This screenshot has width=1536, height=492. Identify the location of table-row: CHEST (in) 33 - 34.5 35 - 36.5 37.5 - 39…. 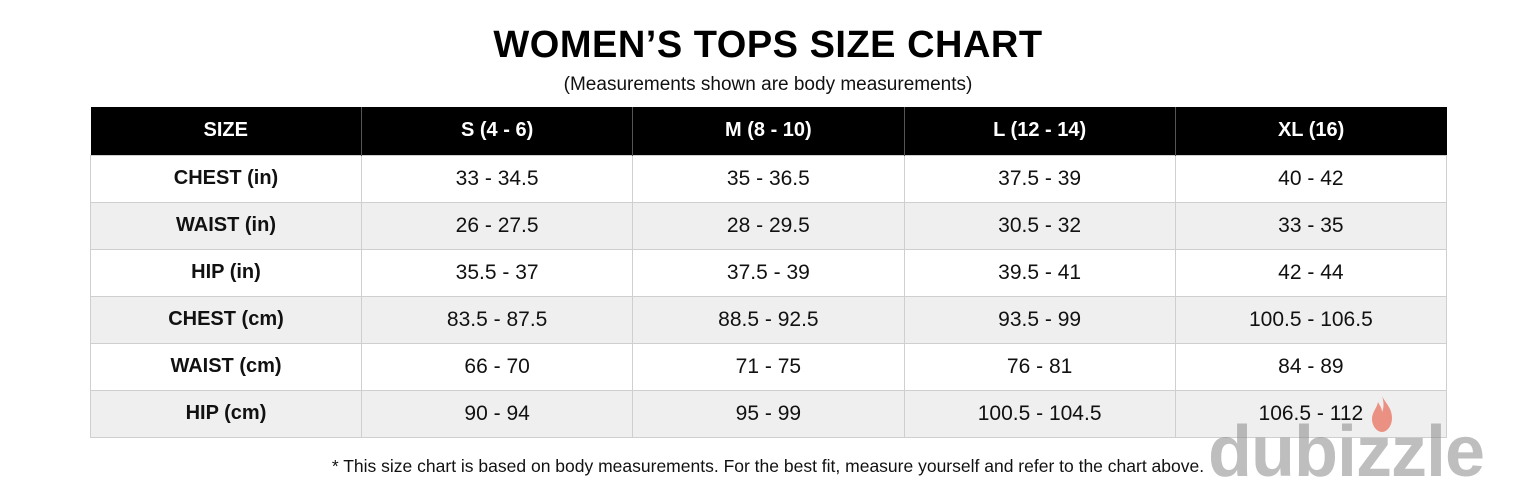
(769, 178).